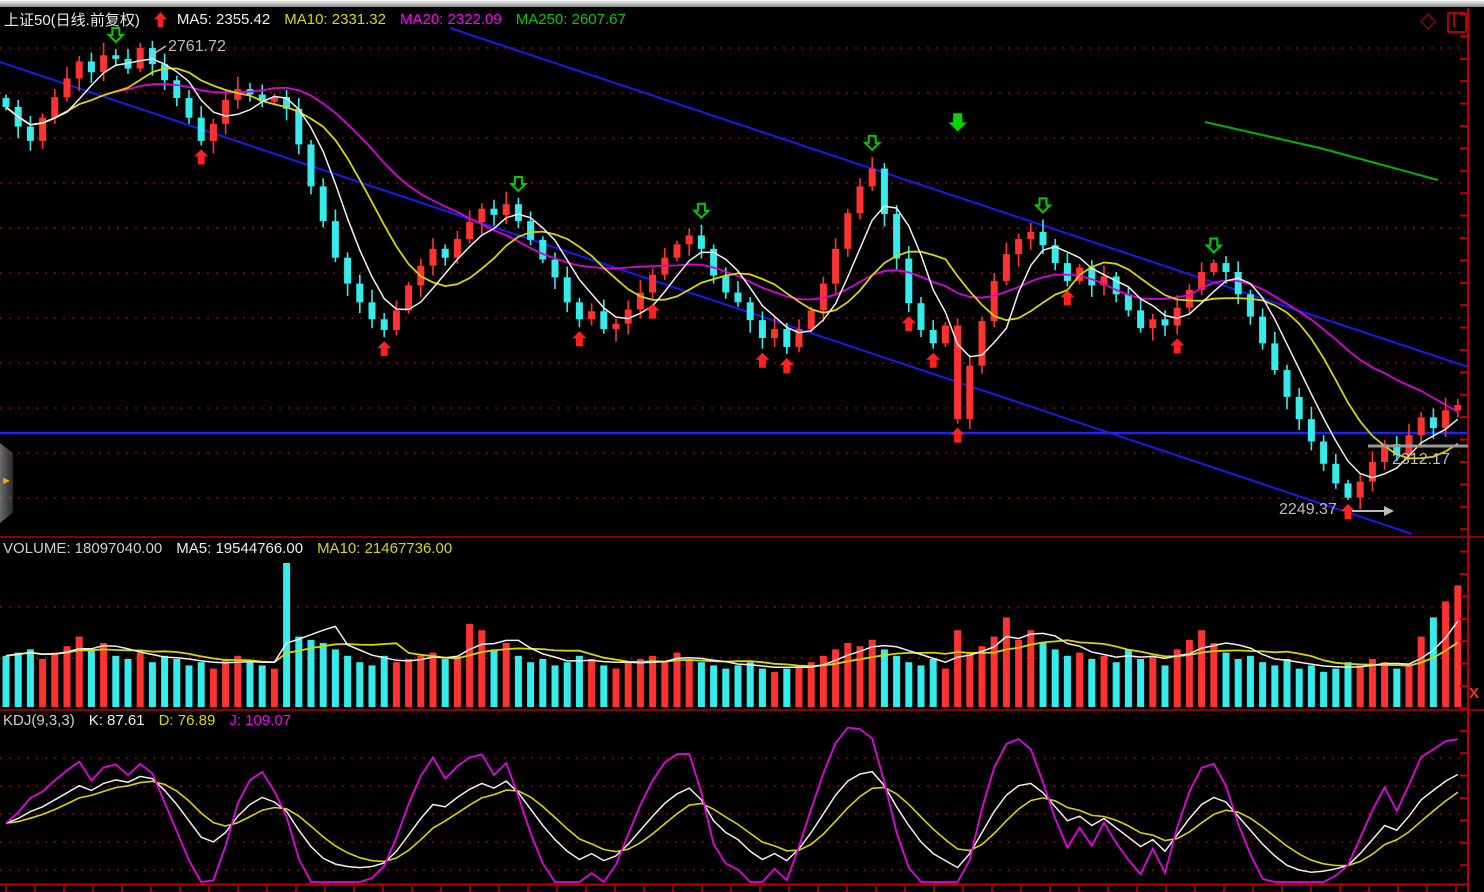  What do you see at coordinates (116, 720) in the screenshot?
I see `kdj-k-value: K: 87.61` at bounding box center [116, 720].